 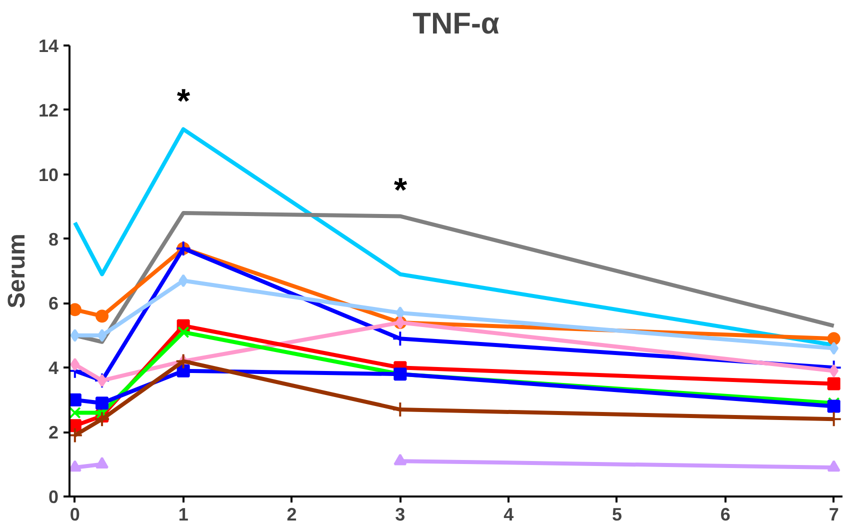 I want to click on y-tick-label: 2, so click(x=53, y=432).